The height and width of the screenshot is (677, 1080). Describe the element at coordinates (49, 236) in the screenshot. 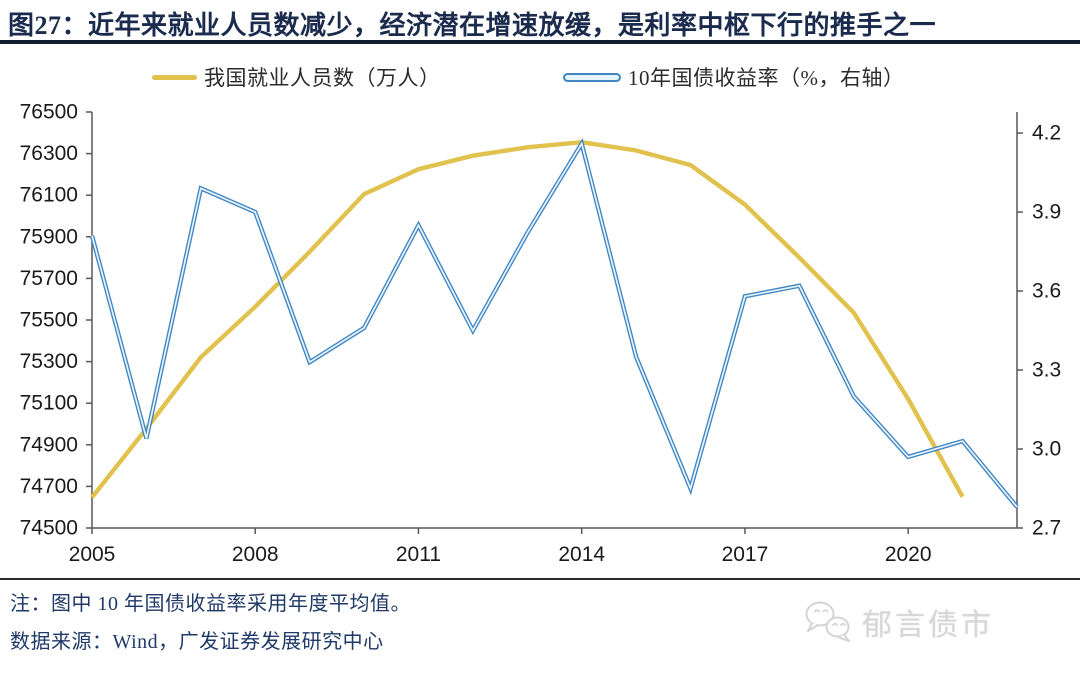

I see `left-axis-tick-label: 75900` at that location.